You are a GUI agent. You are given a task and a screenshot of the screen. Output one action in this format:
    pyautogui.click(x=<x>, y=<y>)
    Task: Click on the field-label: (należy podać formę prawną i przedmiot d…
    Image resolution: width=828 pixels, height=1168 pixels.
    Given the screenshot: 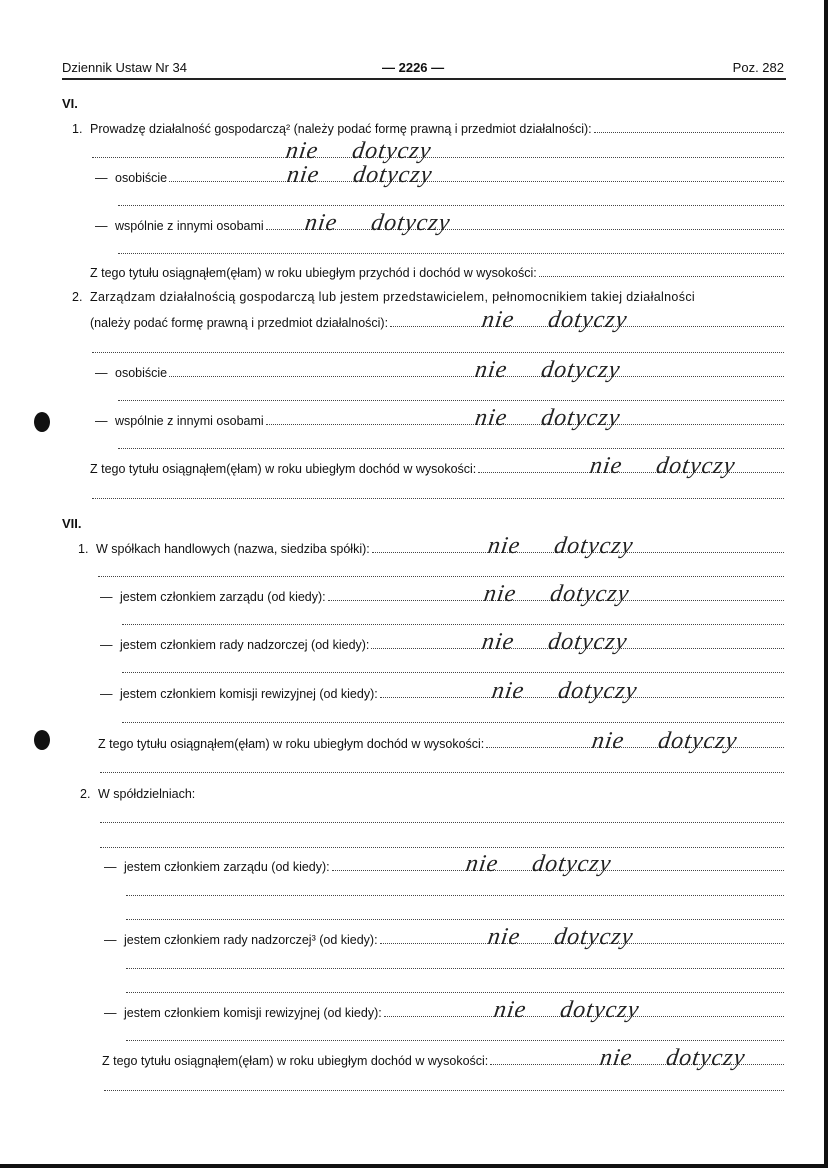 What is the action you would take?
    pyautogui.click(x=239, y=323)
    